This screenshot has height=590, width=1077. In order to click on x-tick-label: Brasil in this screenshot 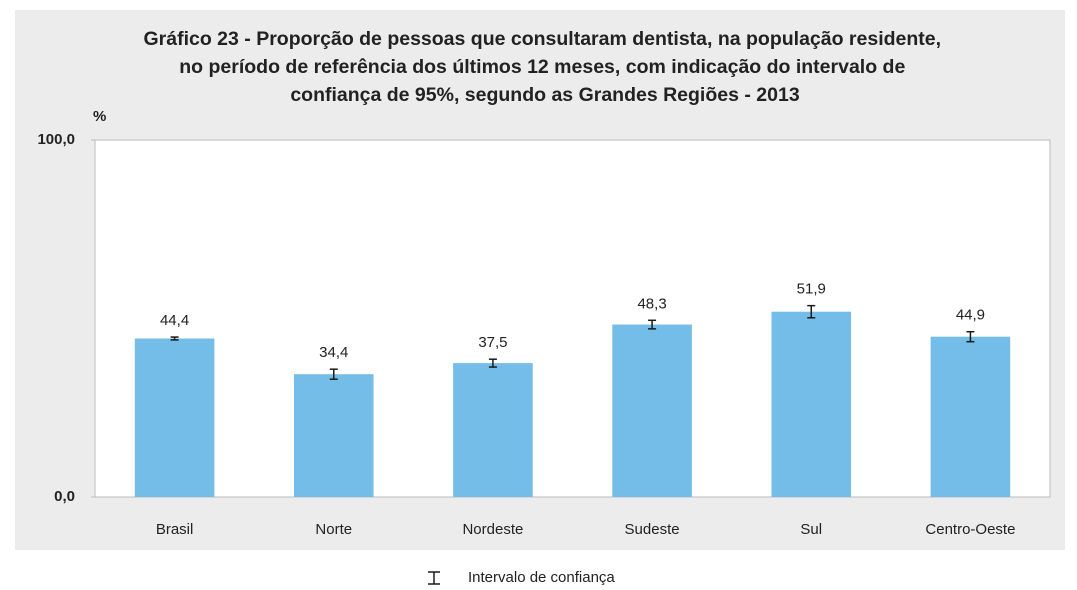, I will do `click(175, 529)`.